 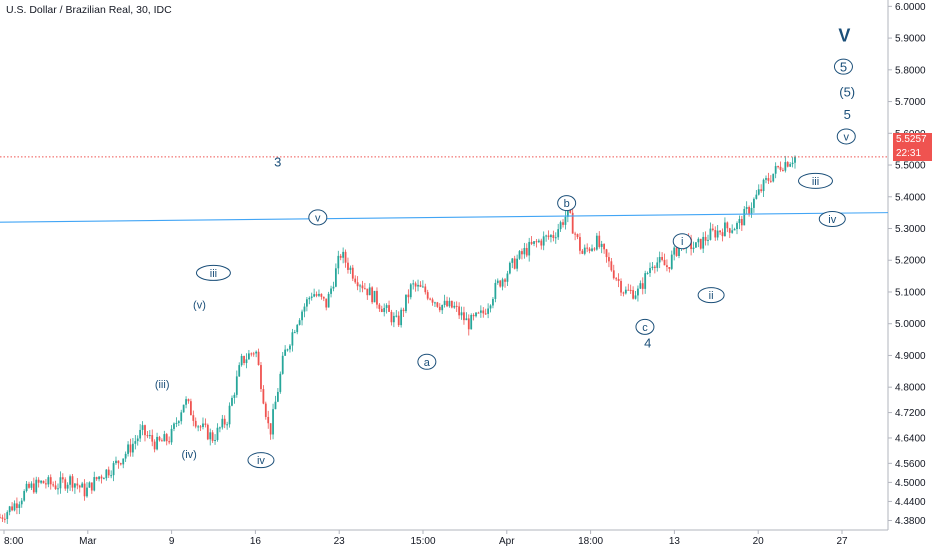 I want to click on y-tick-label: 4.9000, so click(x=910, y=356).